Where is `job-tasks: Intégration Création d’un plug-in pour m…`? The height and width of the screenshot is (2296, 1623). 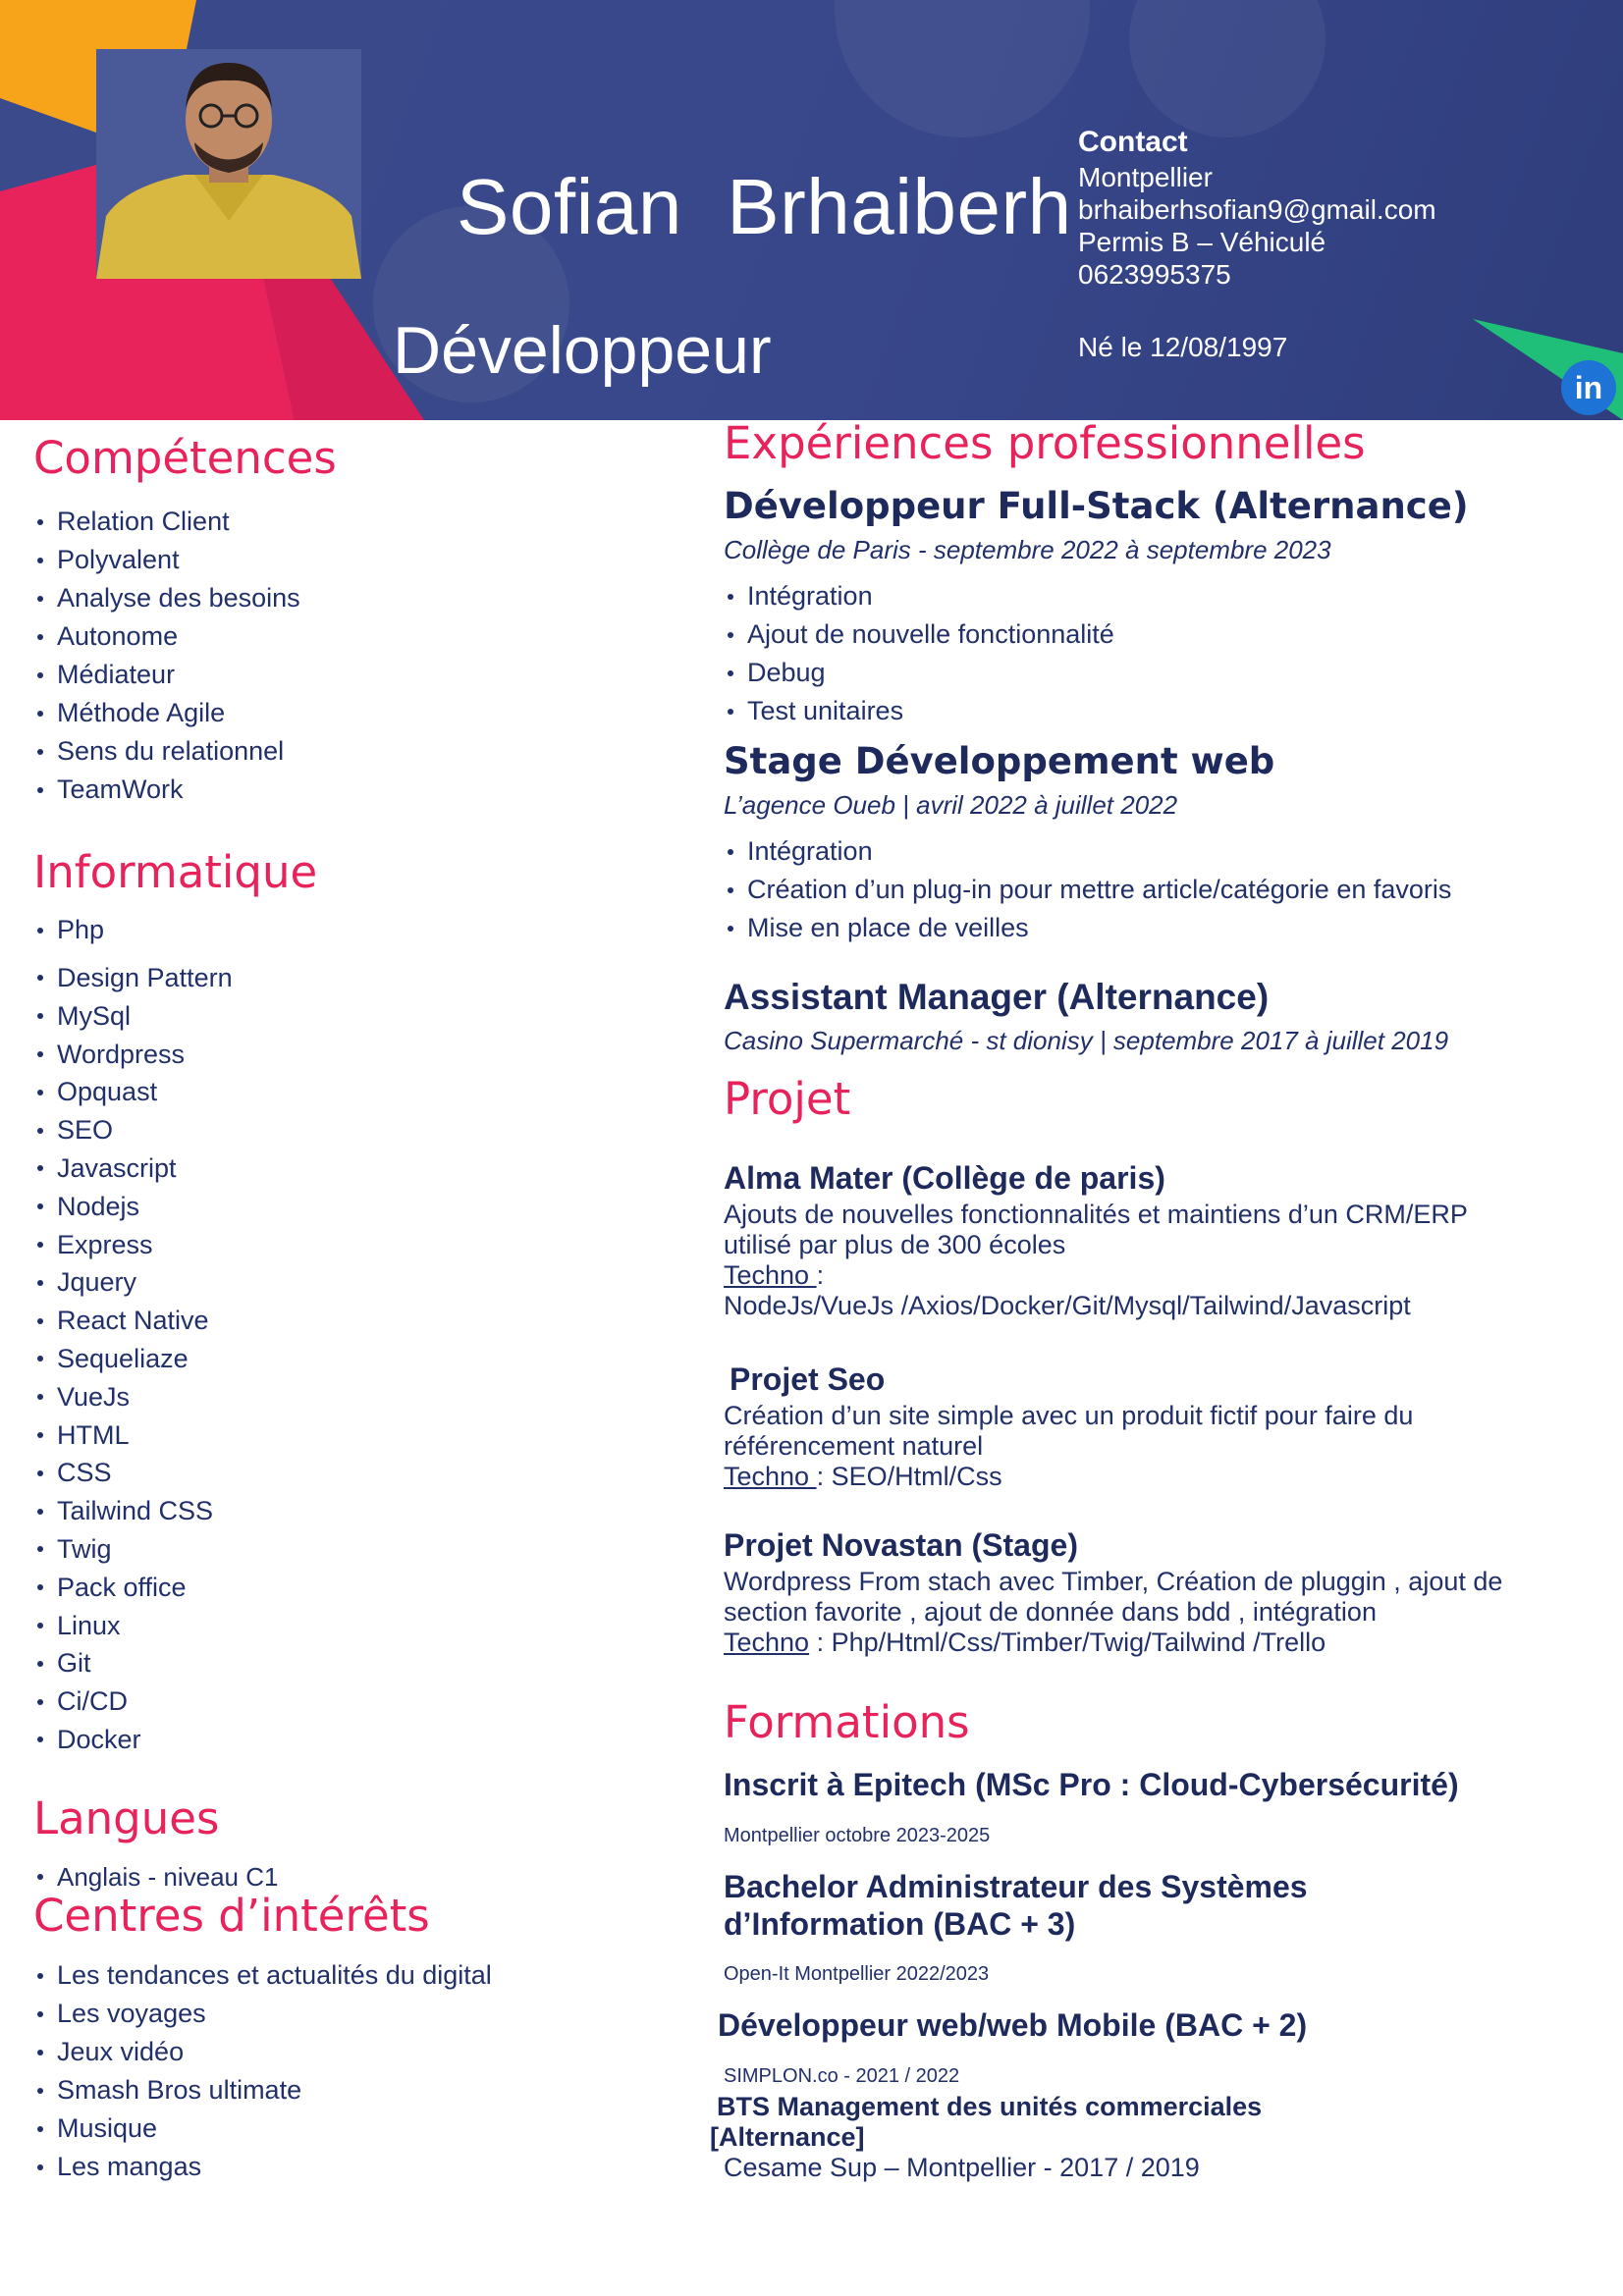
job-tasks: Intégration Création d’un plug-in pour m… is located at coordinates (1087, 889).